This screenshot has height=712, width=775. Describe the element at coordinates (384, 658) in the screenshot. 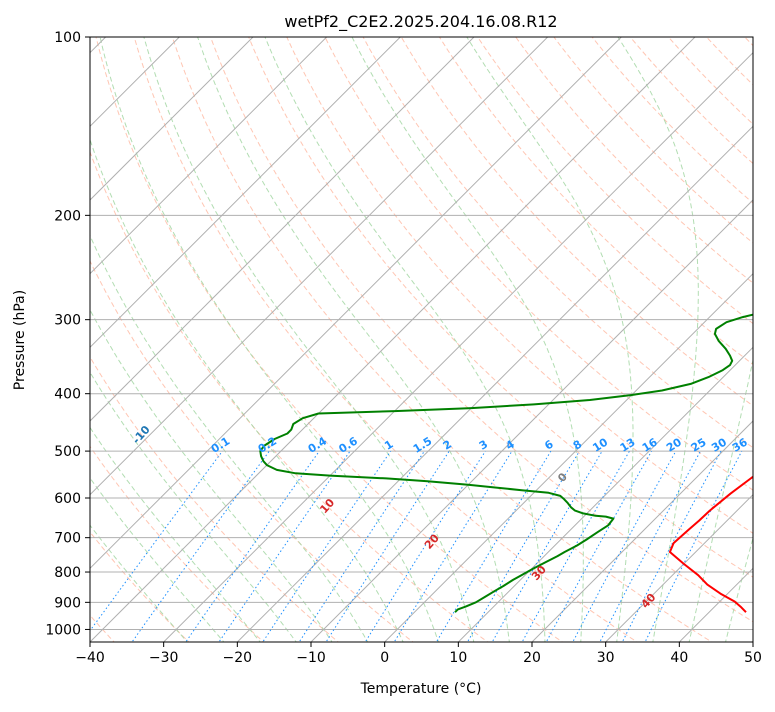

I see `x-tick-label: 0` at that location.